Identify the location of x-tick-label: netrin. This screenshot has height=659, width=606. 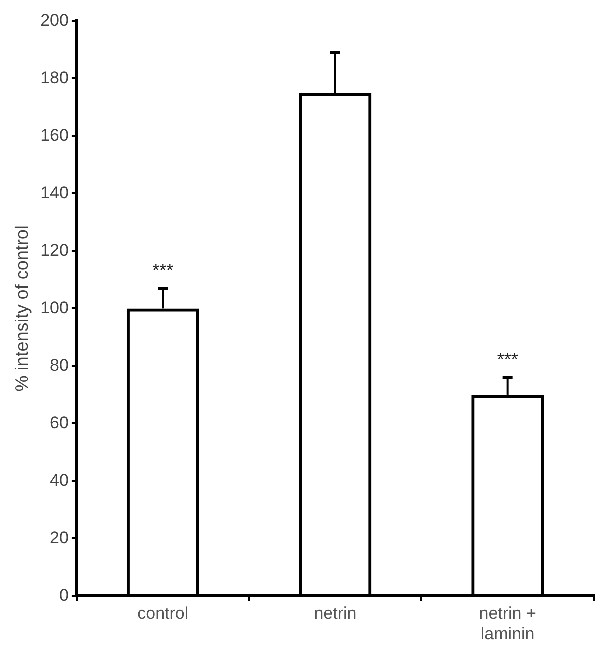
(335, 614).